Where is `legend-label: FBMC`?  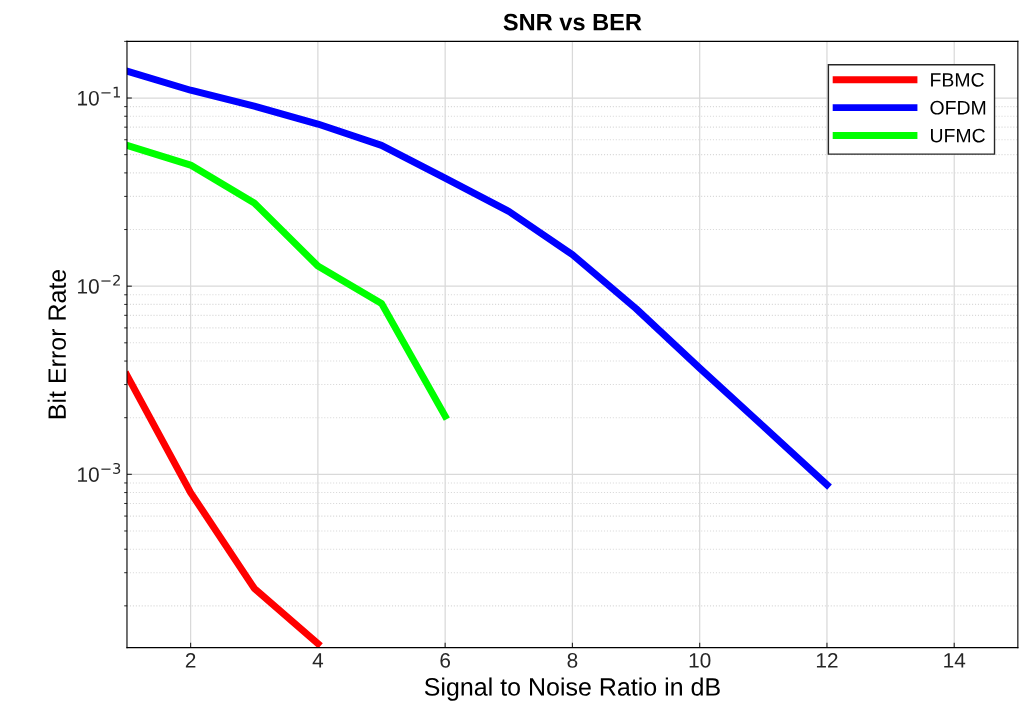 legend-label: FBMC is located at coordinates (957, 80).